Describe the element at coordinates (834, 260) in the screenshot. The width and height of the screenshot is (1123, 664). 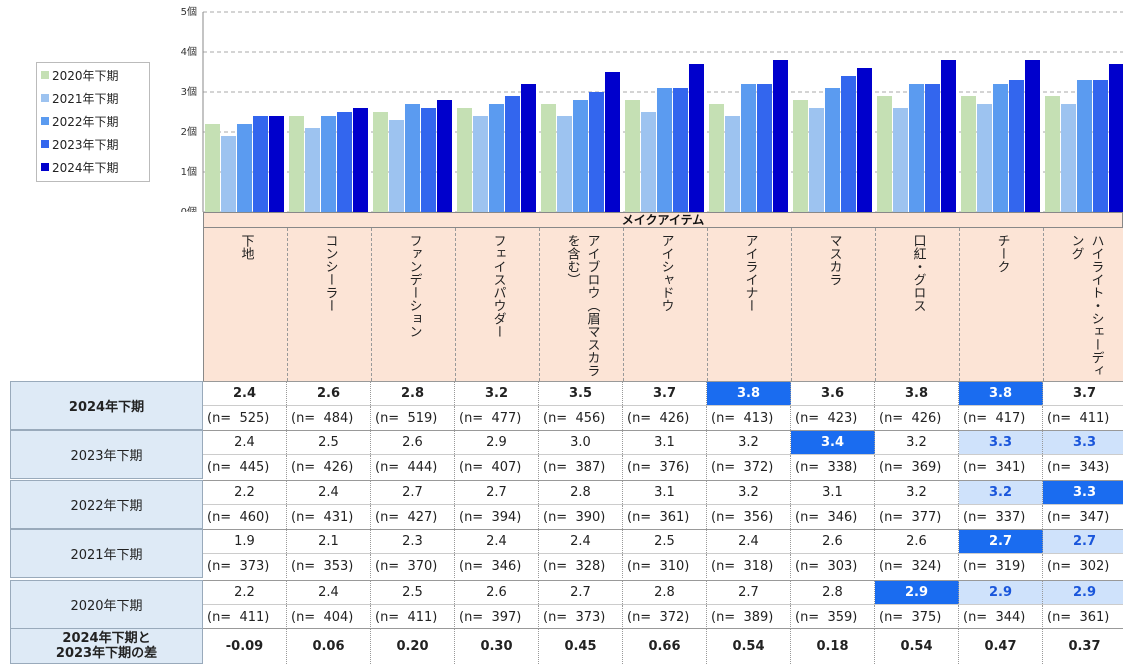
I see `category-label: マスカラ` at that location.